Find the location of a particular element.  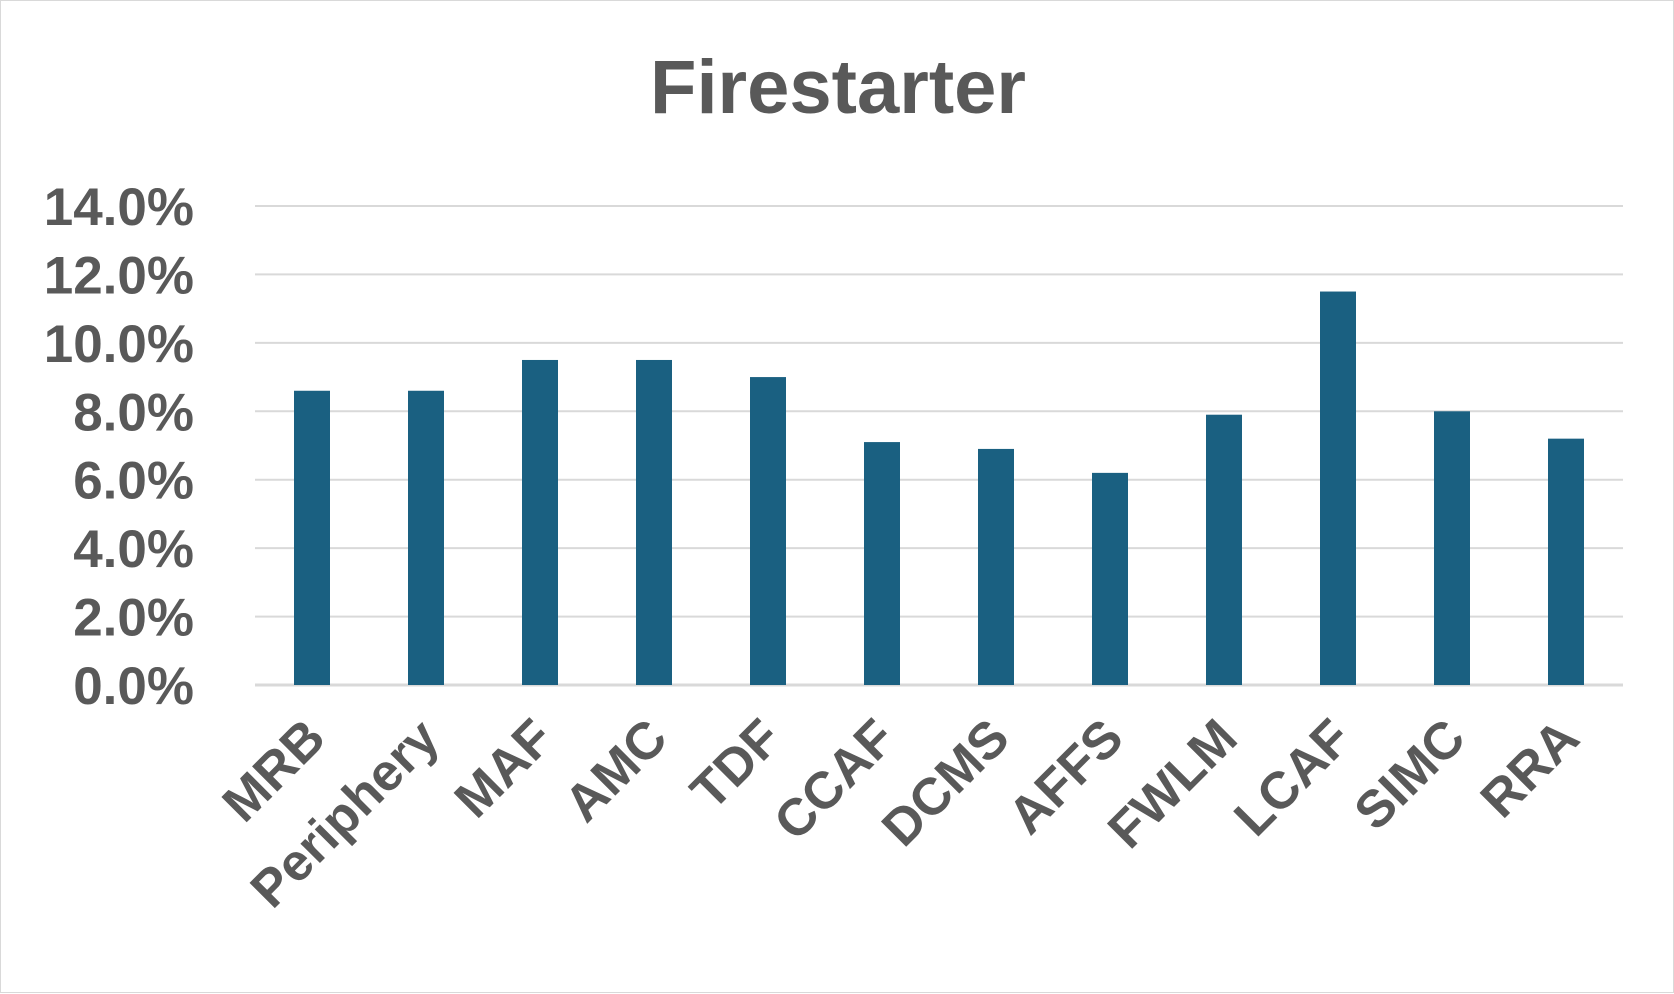

x-tick-label: AMC is located at coordinates (616, 770).